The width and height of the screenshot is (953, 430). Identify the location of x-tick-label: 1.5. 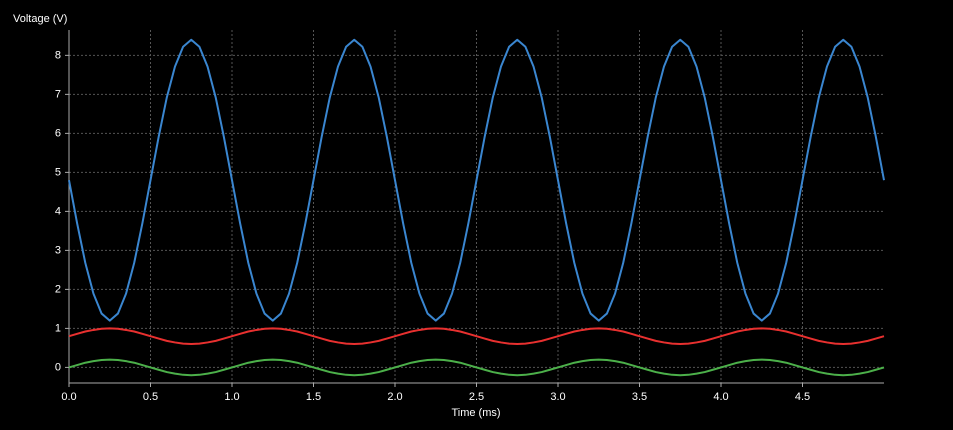
(313, 397).